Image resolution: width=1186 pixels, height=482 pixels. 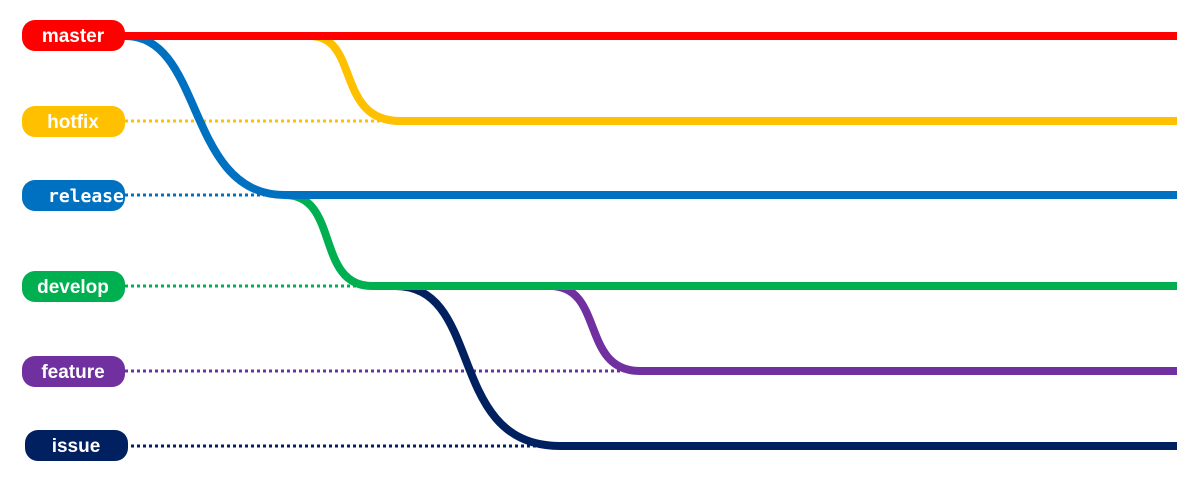 I want to click on release-label-text: release, so click(x=86, y=196).